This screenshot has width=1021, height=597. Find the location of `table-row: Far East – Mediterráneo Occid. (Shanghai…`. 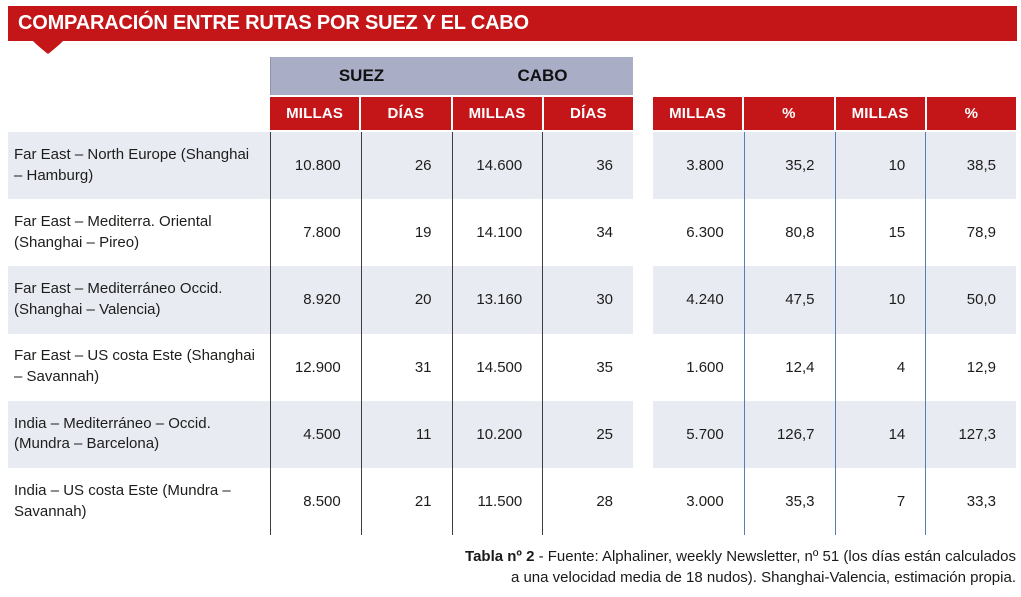

table-row: Far East – Mediterráneo Occid. (Shanghai… is located at coordinates (512, 300).